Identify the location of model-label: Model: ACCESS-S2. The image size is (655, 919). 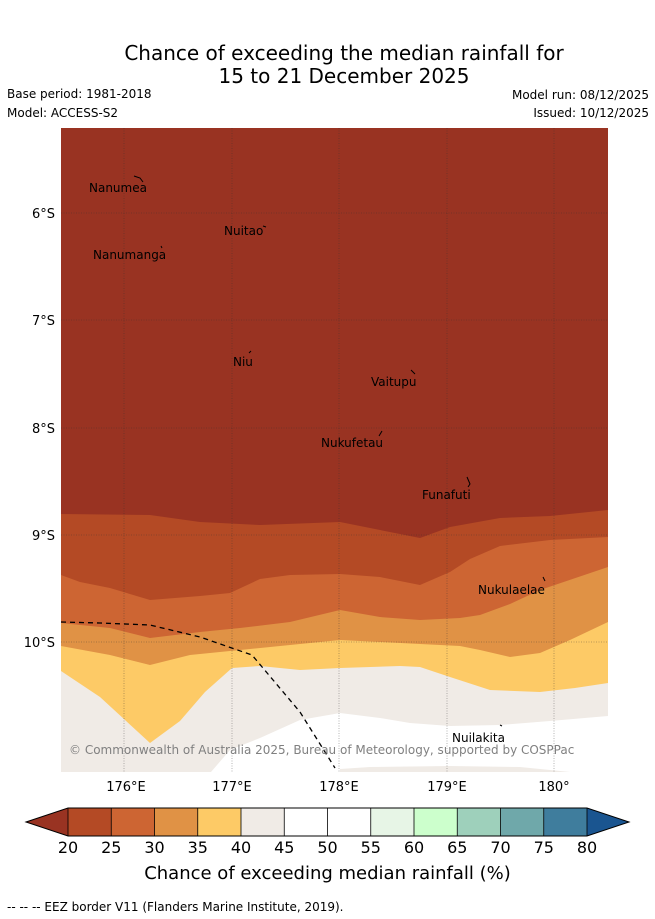
(63, 113).